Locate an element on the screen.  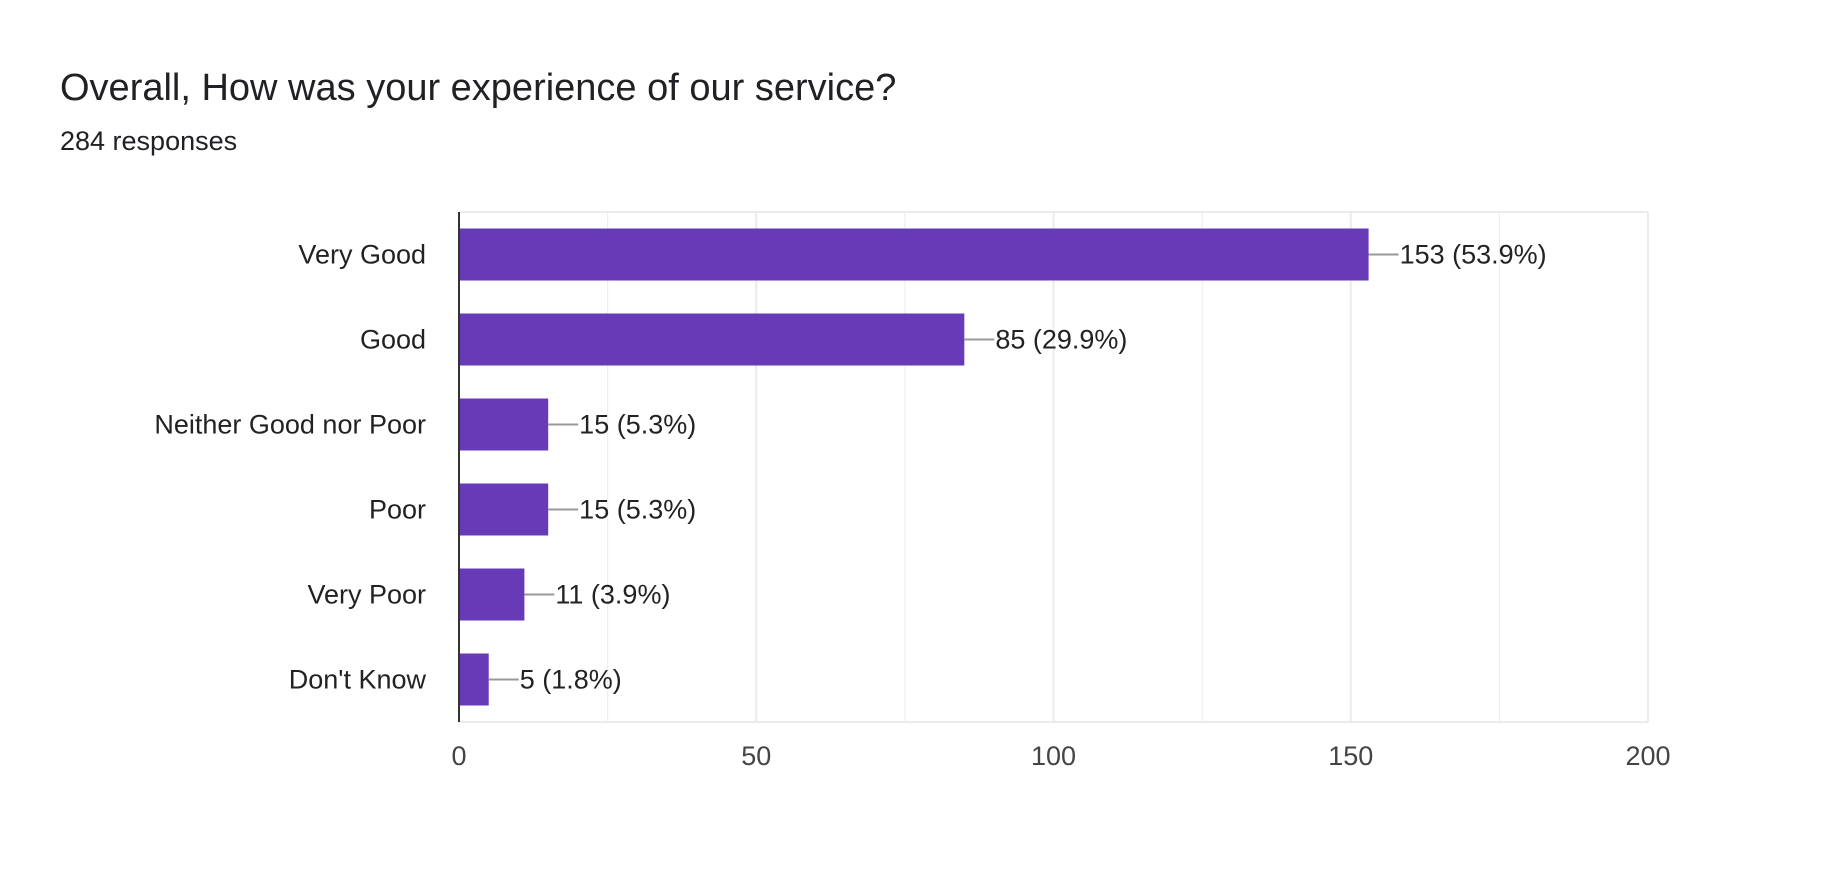
data-label-5: 5 (1.8%) is located at coordinates (571, 680).